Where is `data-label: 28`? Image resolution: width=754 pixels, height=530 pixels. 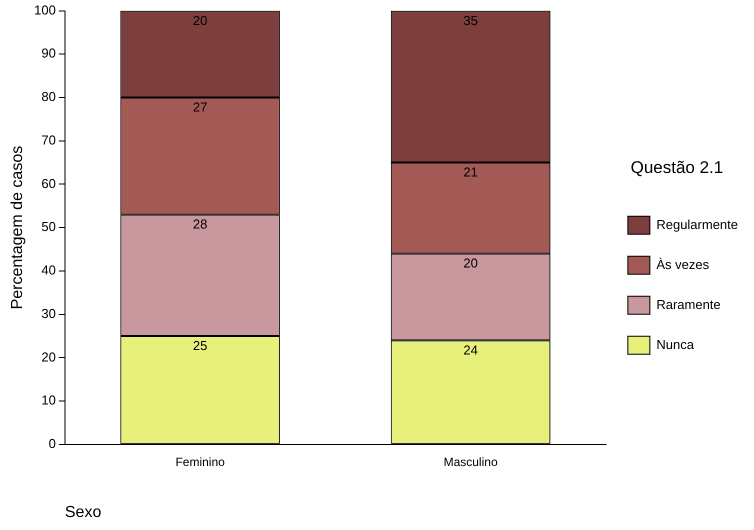 data-label: 28 is located at coordinates (200, 224).